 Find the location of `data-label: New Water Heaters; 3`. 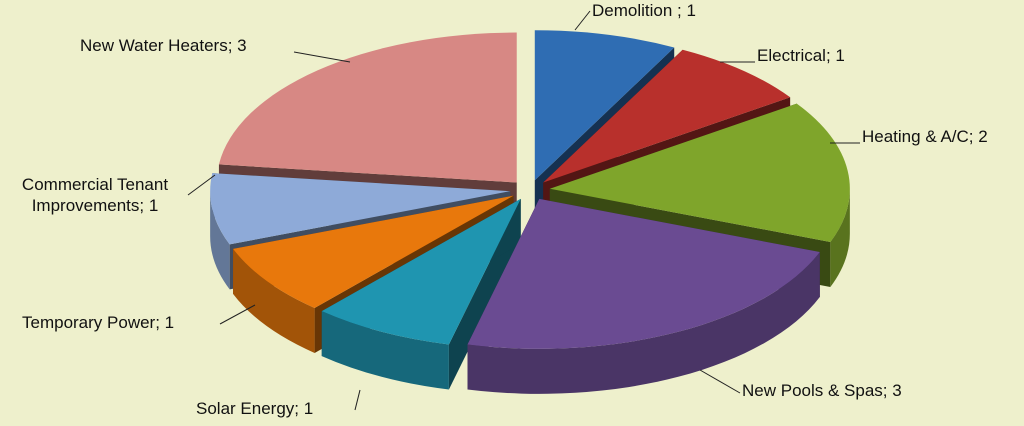

data-label: New Water Heaters; 3 is located at coordinates (163, 45).